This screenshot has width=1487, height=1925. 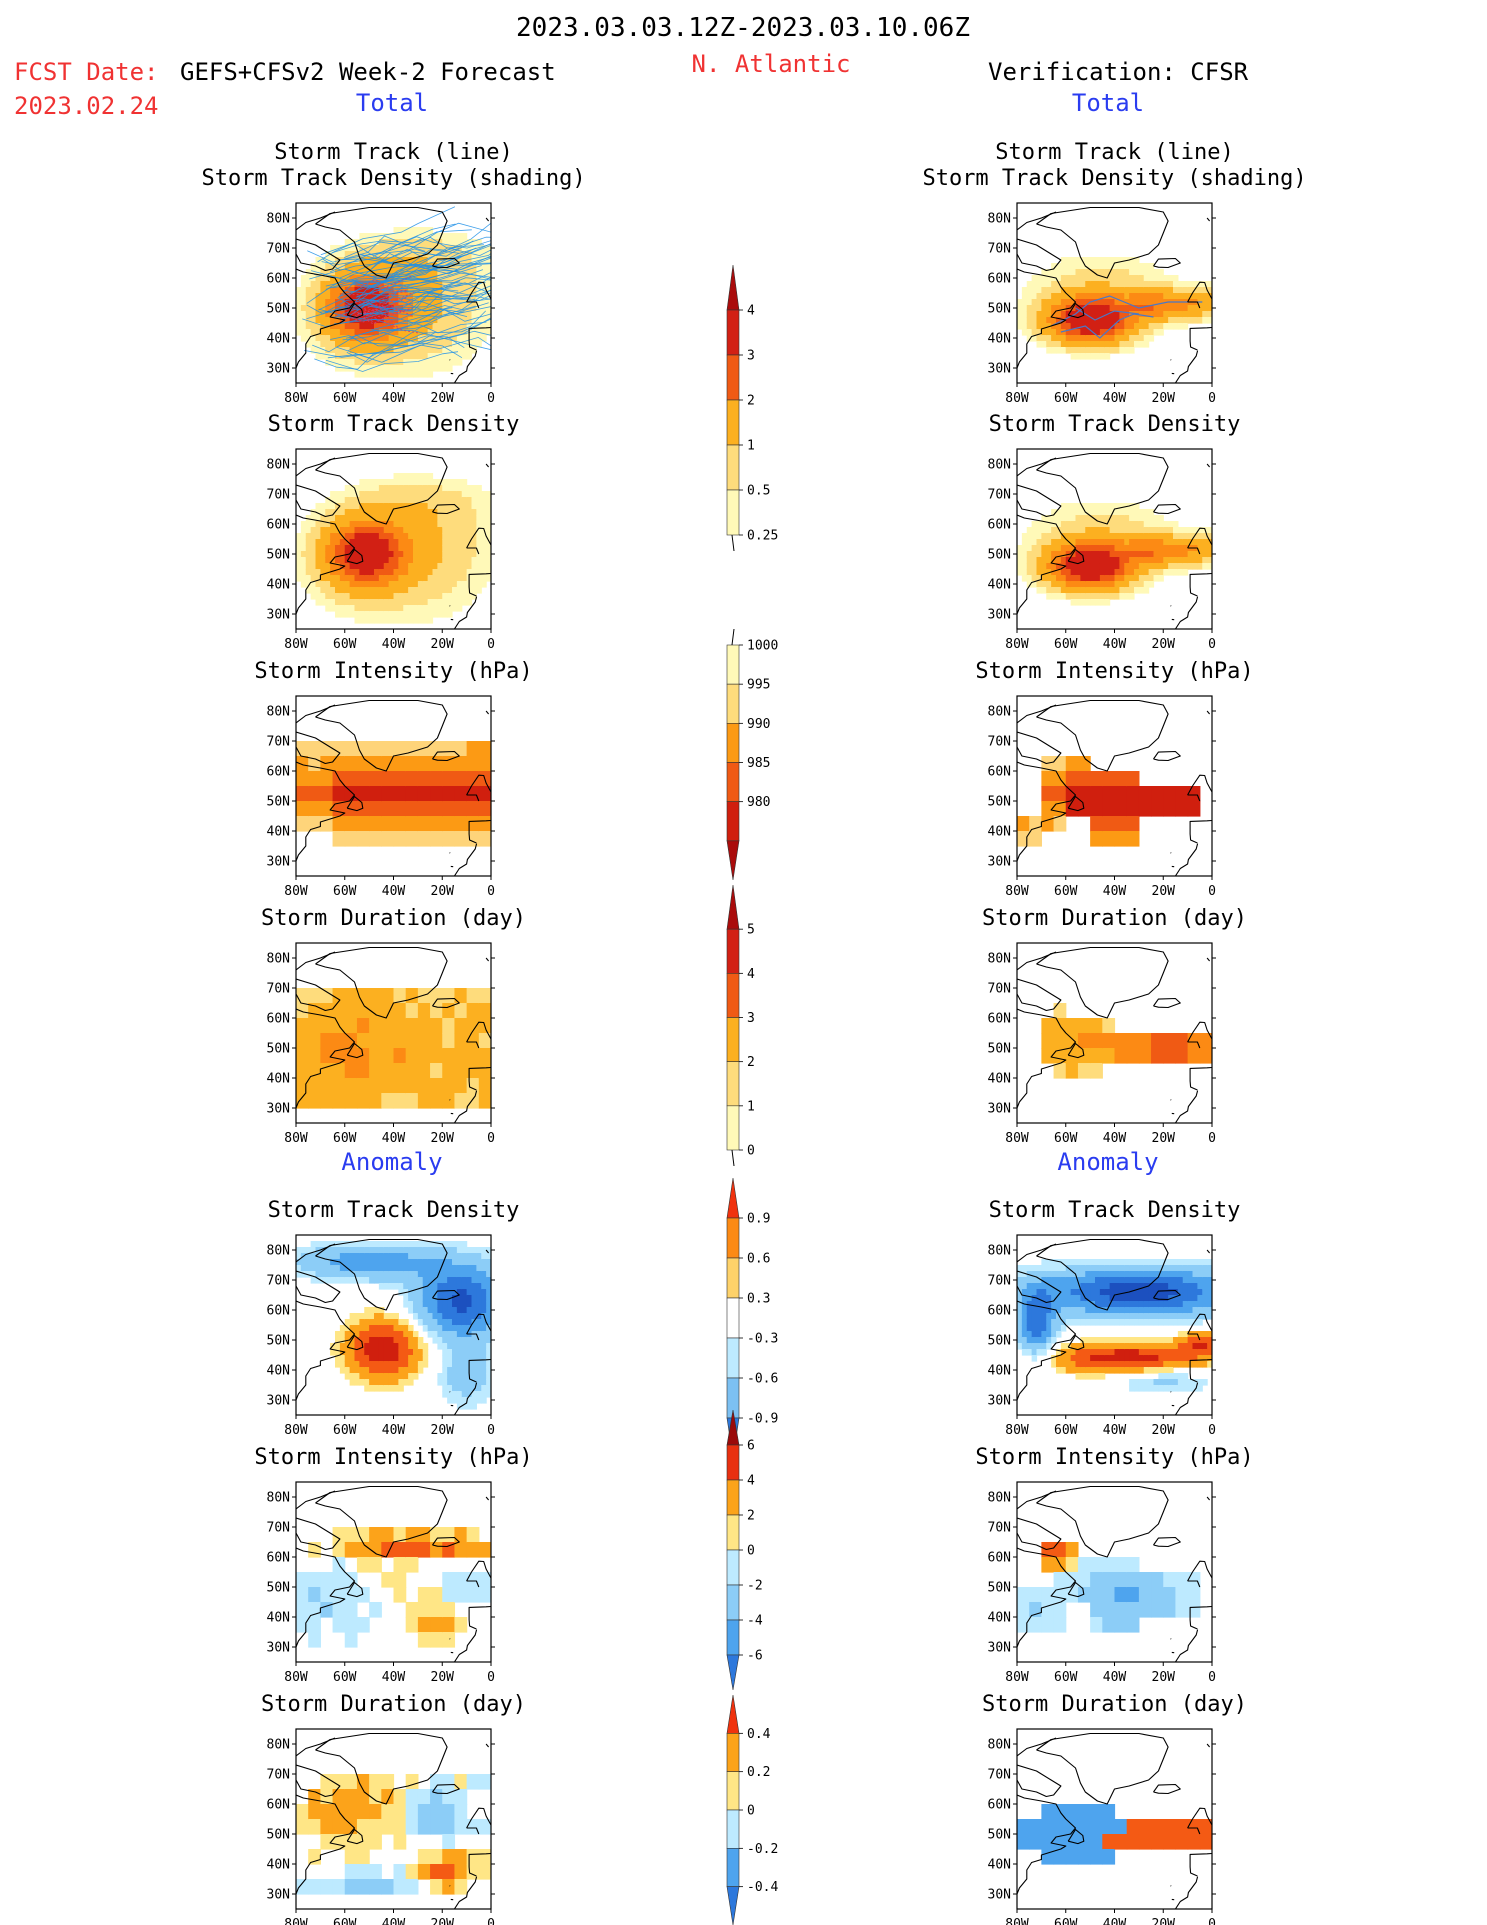 I want to click on lon-tick-label: 40W, so click(x=394, y=1138).